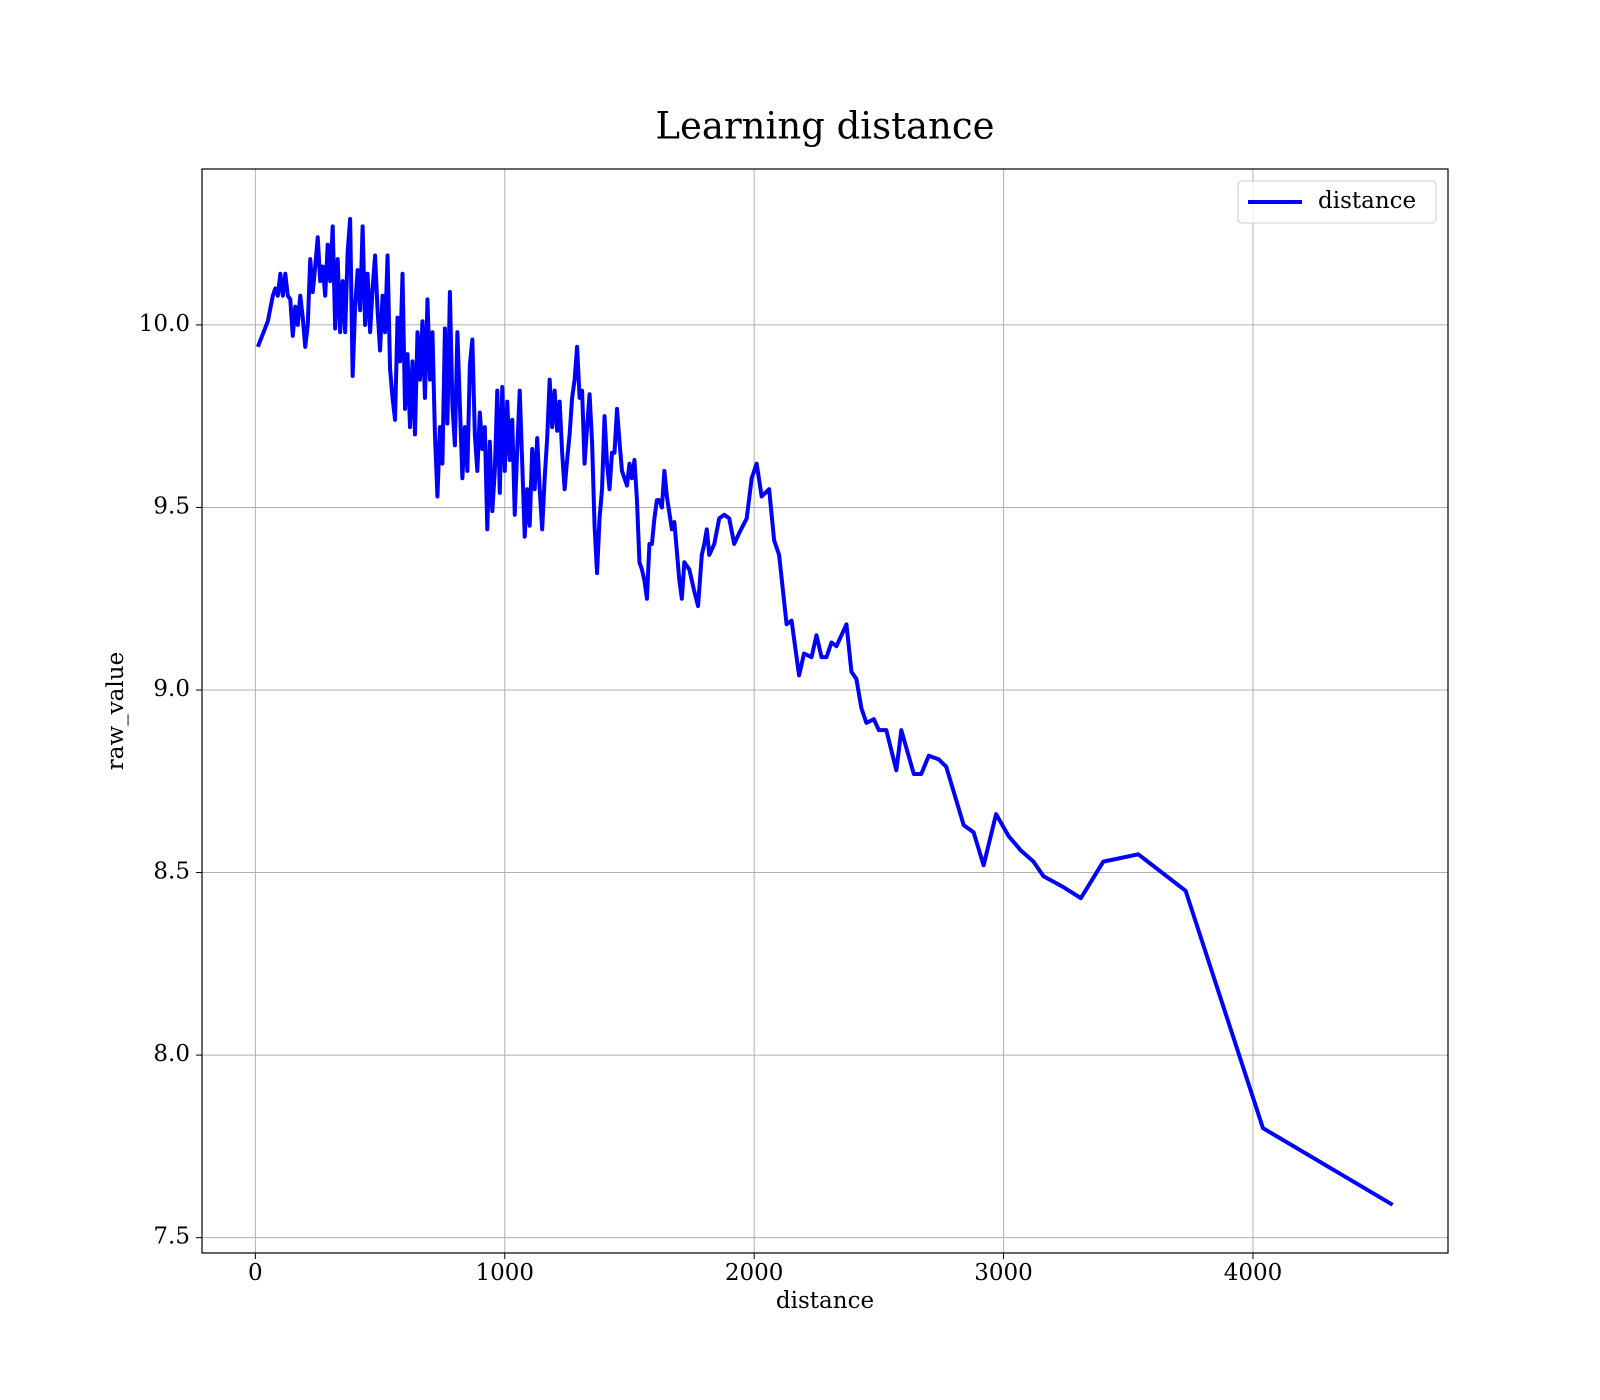 This screenshot has height=1400, width=1600. What do you see at coordinates (171, 689) in the screenshot?
I see `y-tick-label: 9.0` at bounding box center [171, 689].